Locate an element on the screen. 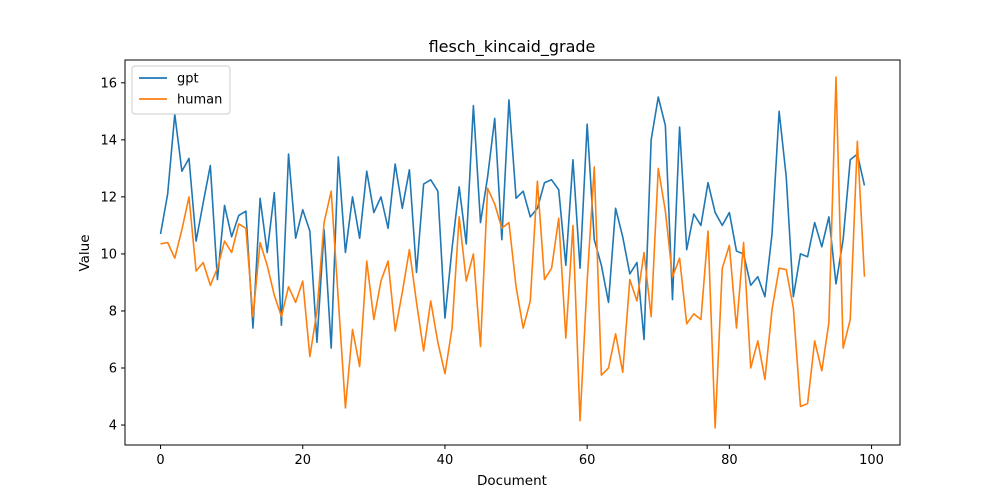 The image size is (1000, 500). y-axis: 4 6 8 10 12 14 16 is located at coordinates (112, 255).